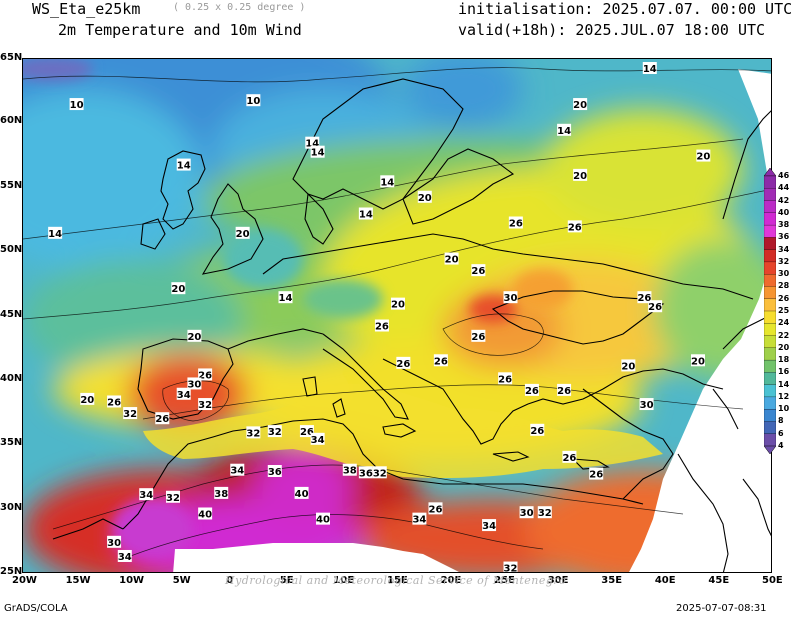 This screenshot has height=618, width=800. Describe the element at coordinates (784, 396) in the screenshot. I see `colorbar-label: 12` at that location.